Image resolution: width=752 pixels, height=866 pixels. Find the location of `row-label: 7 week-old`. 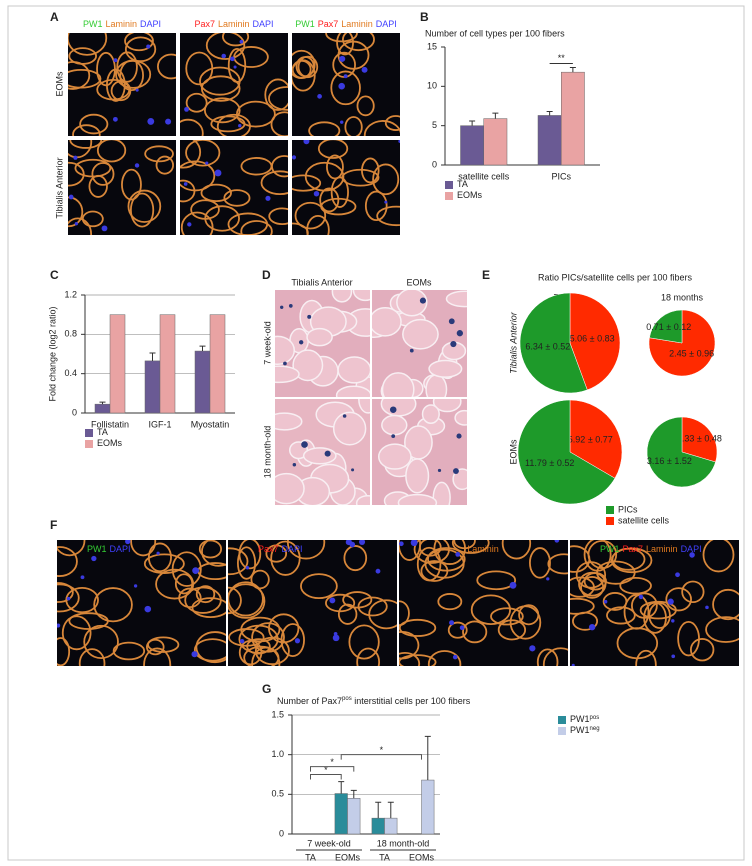

row-label: 7 week-old is located at coordinates (267, 343).